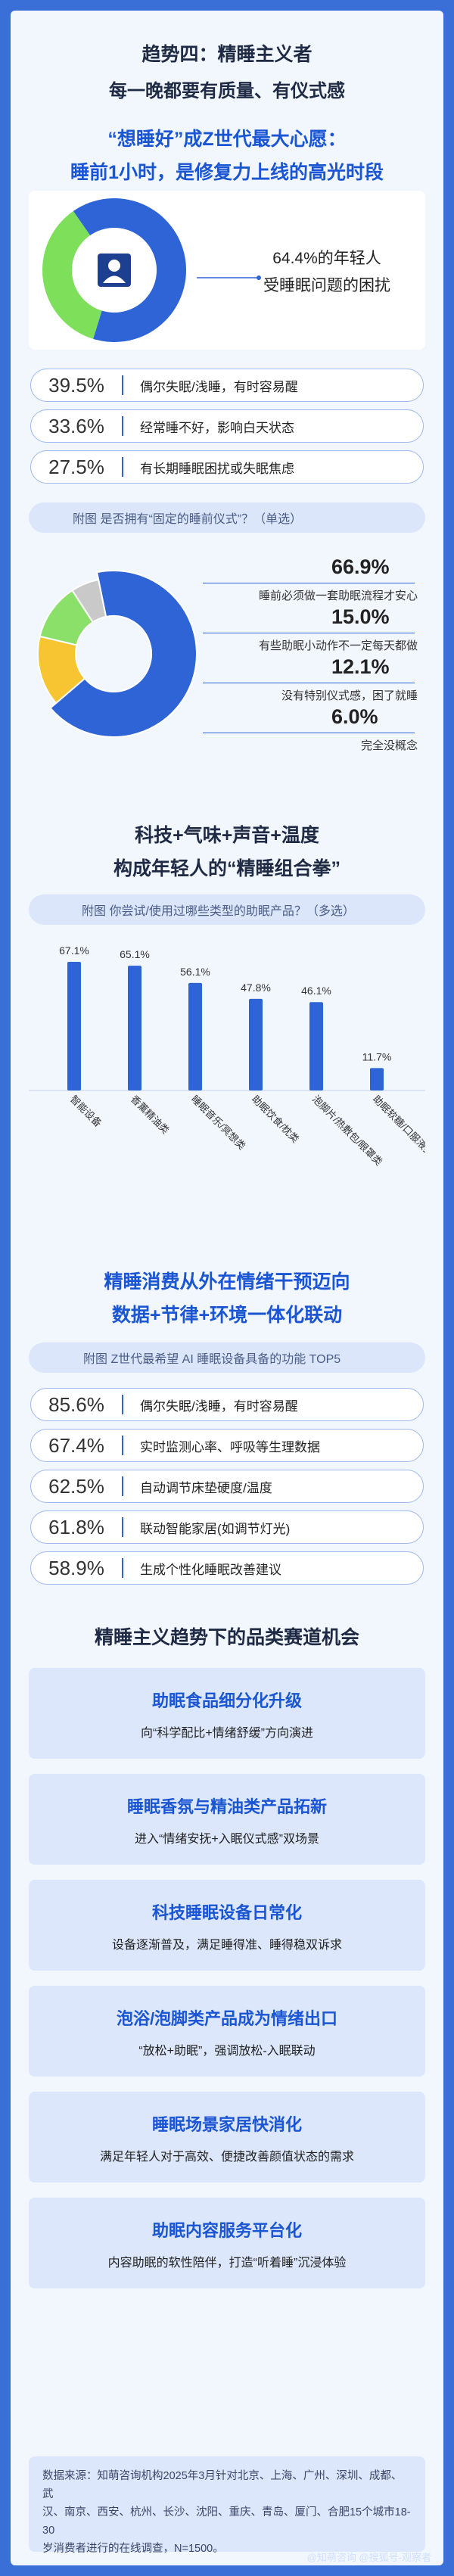 This screenshot has height=2576, width=454. Describe the element at coordinates (227, 270) in the screenshot. I see `donut-card: 64.4%的年轻人 受睡眠问题的困扰` at that location.